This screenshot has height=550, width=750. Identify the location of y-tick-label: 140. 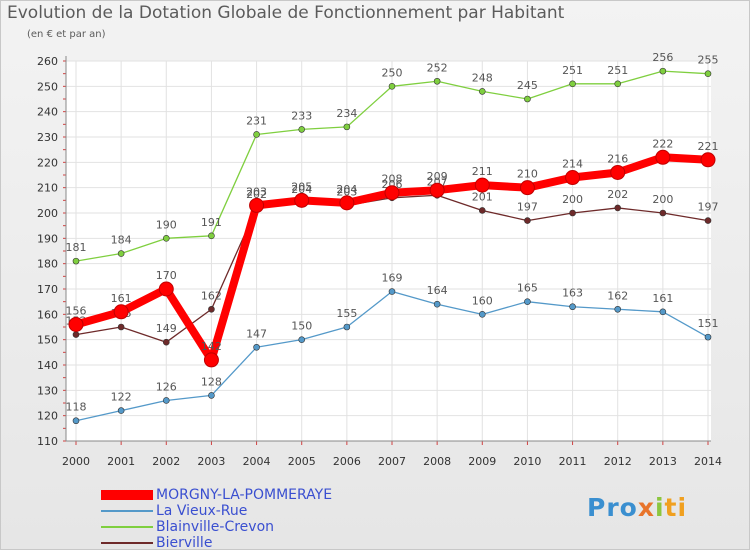
(47, 365).